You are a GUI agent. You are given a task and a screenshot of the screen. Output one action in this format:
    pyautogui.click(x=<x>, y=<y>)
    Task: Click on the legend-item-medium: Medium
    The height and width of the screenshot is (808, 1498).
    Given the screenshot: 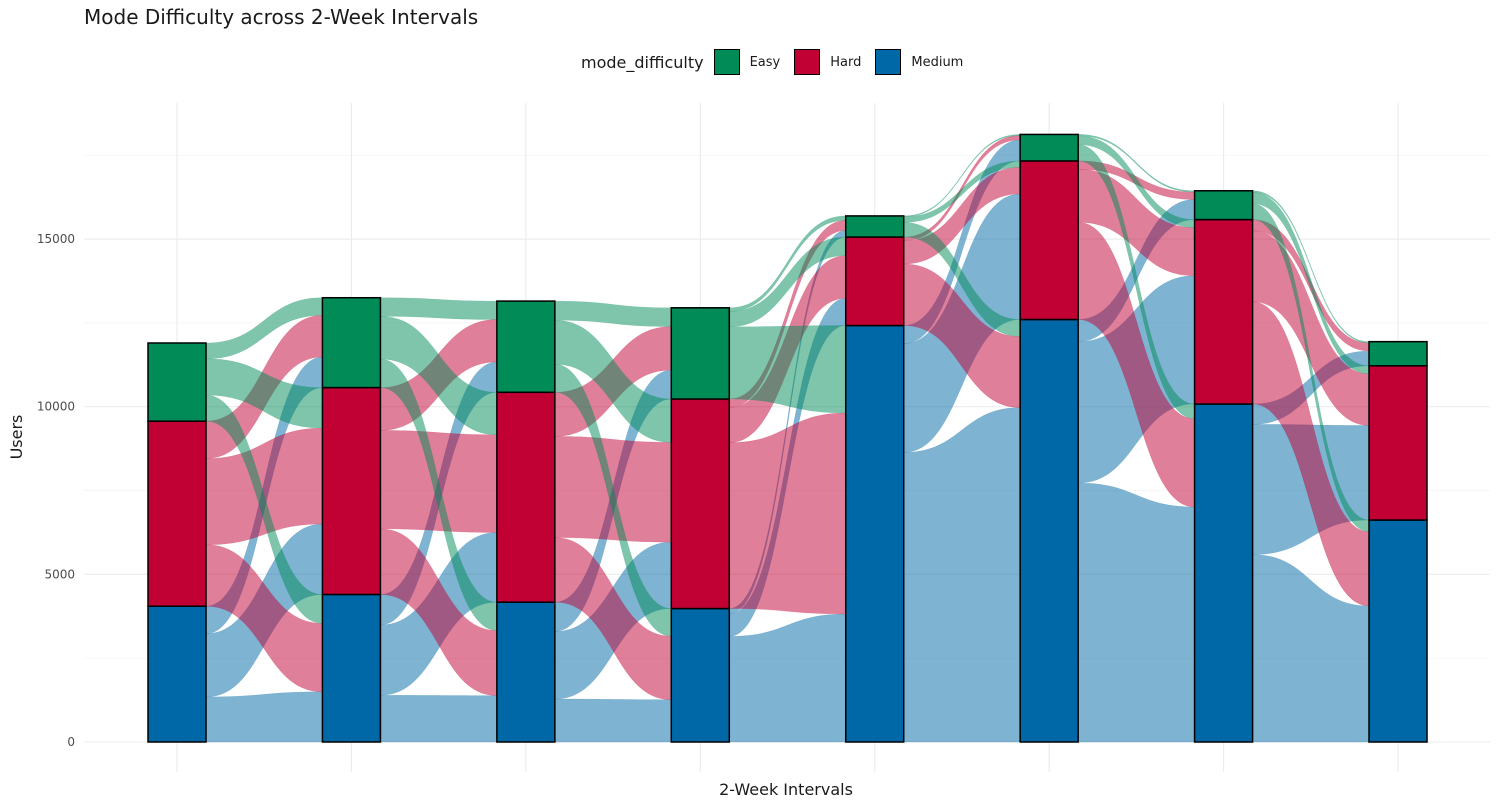 What is the action you would take?
    pyautogui.click(x=919, y=62)
    